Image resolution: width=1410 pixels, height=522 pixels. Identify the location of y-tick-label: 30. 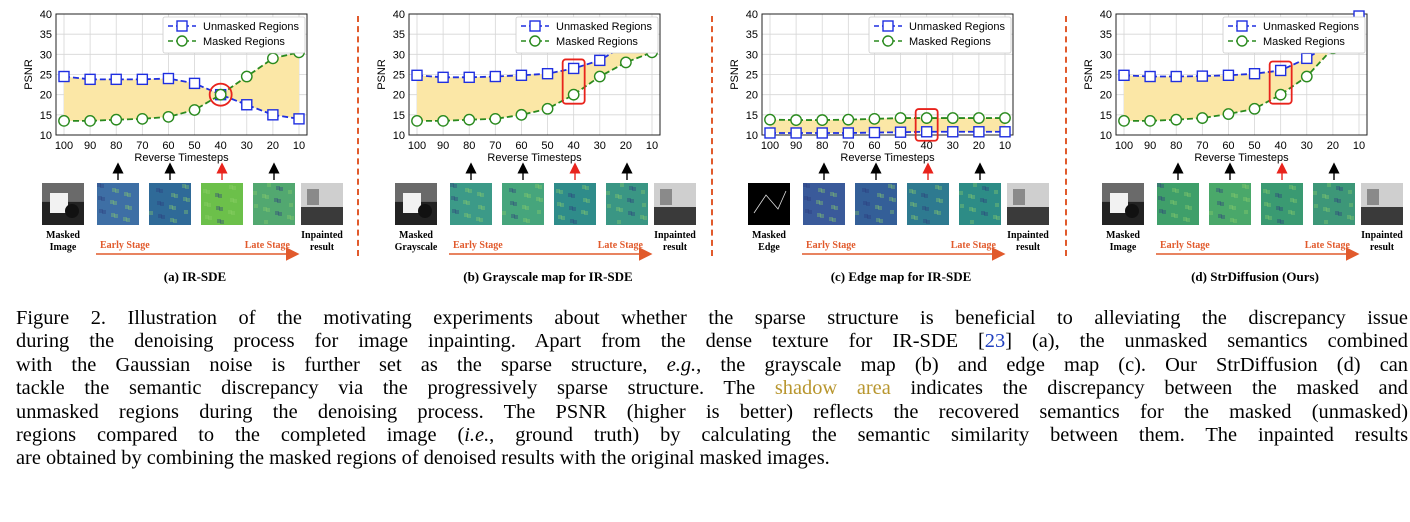
(399, 55).